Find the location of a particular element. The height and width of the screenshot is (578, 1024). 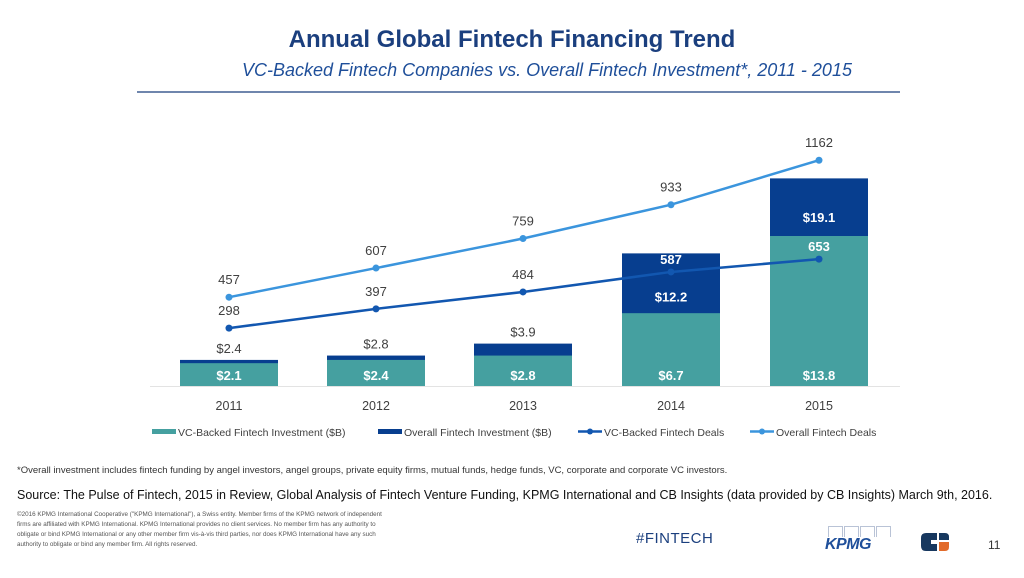

legend-item-overall-investment-swatch is located at coordinates (390, 431).